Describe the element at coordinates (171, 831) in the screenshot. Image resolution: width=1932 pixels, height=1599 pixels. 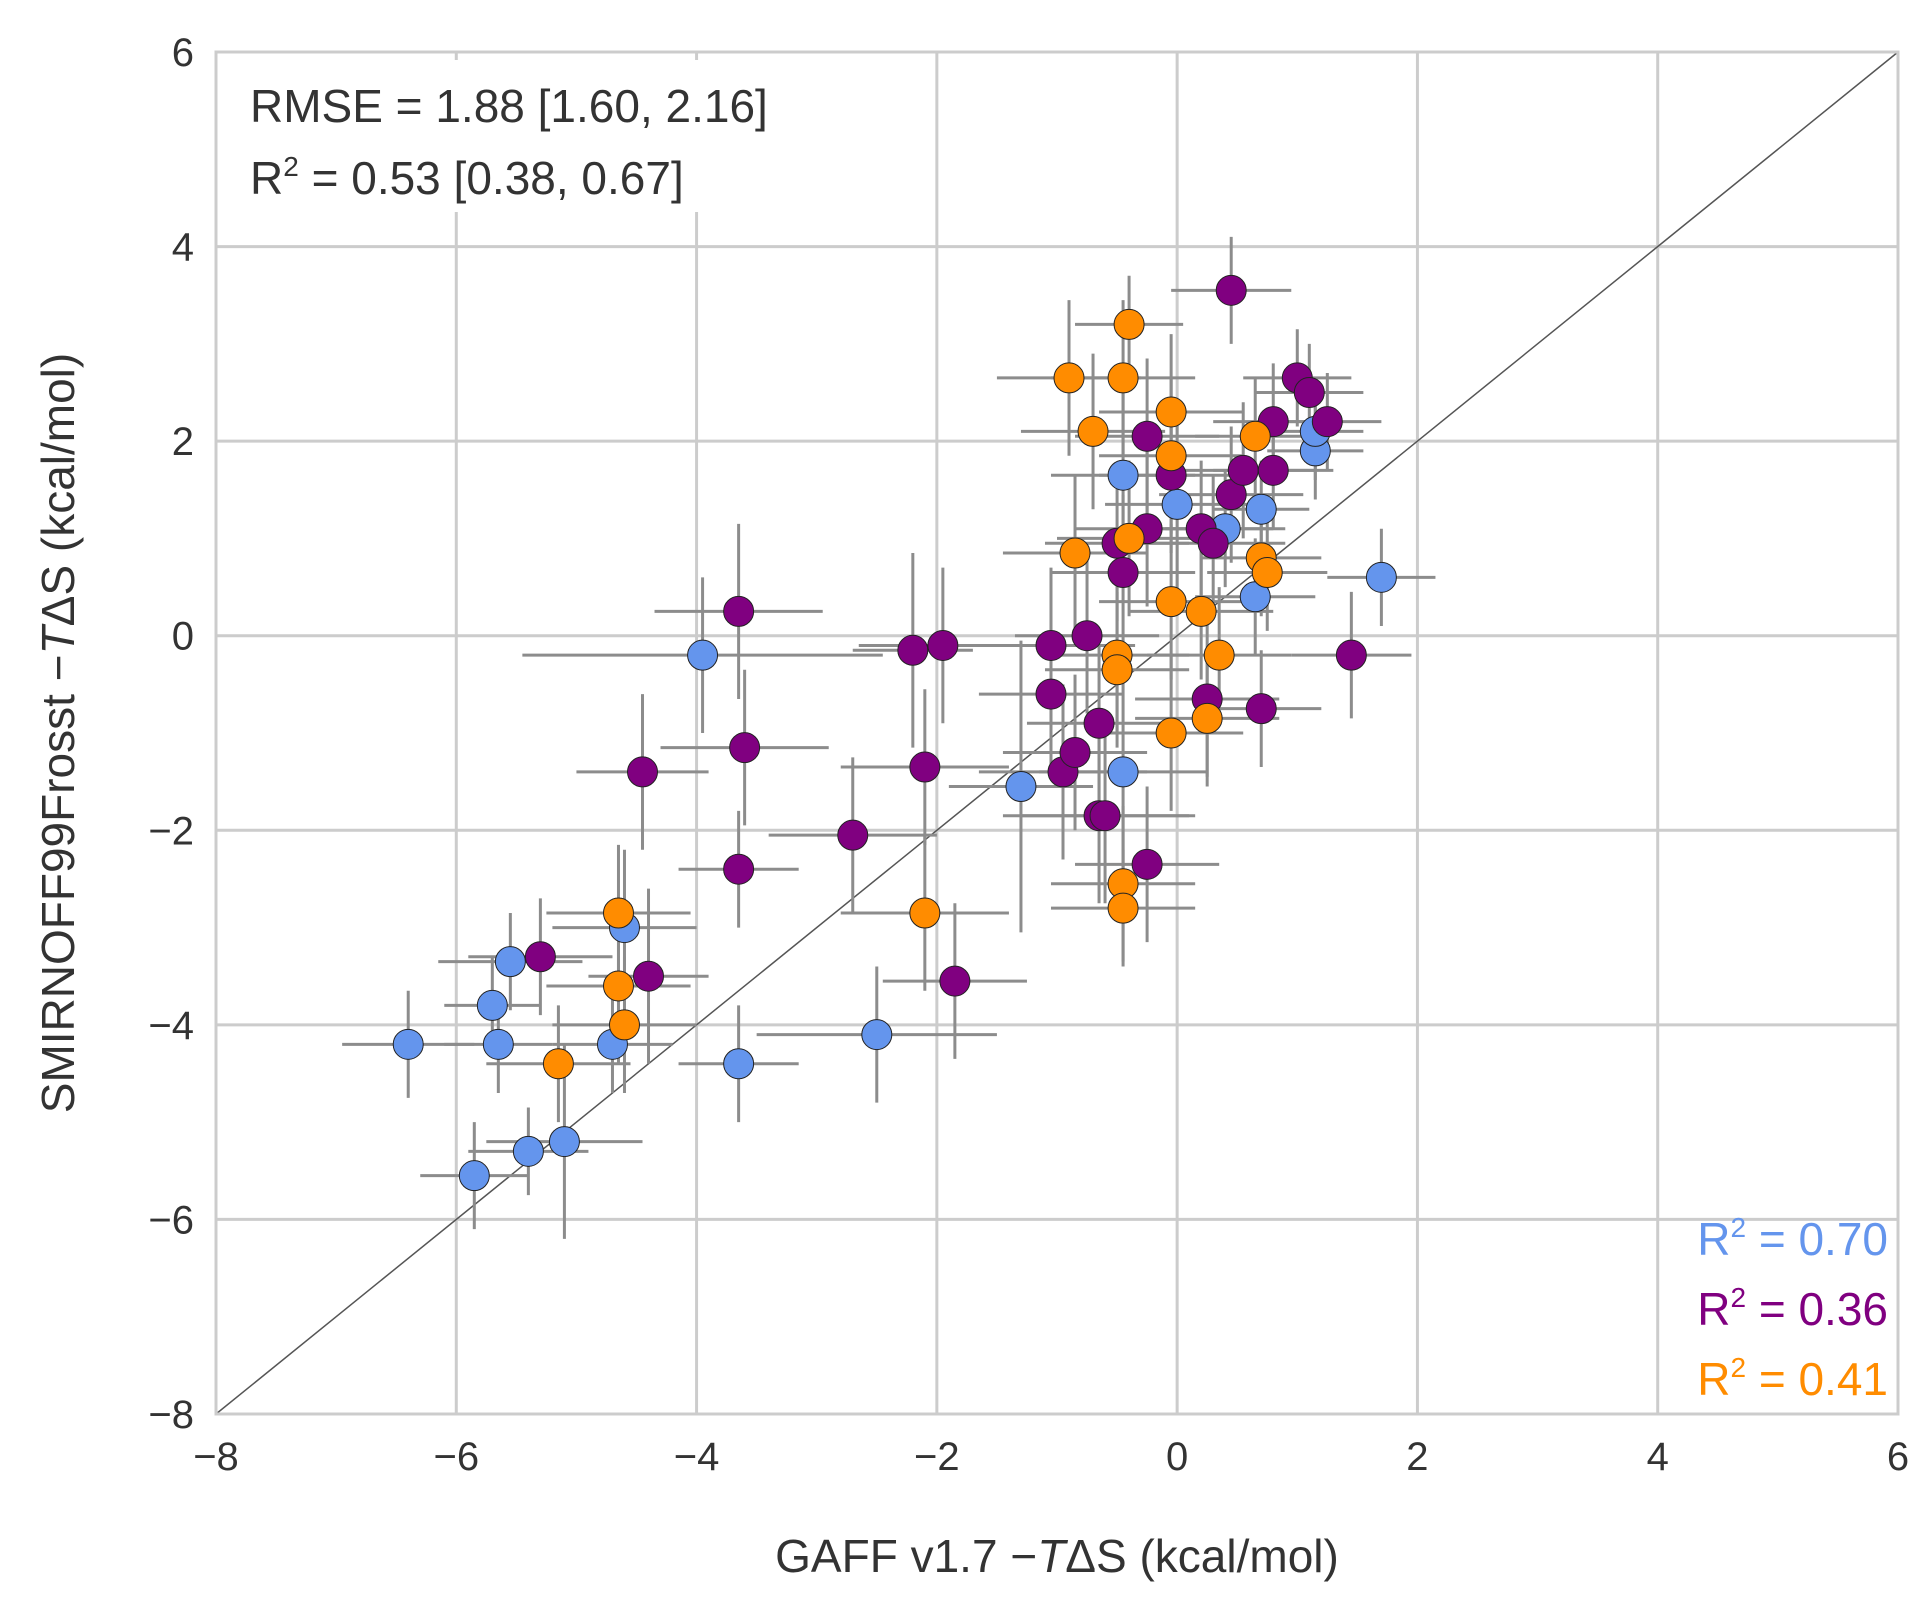
I see `y-tick-label: −2` at that location.